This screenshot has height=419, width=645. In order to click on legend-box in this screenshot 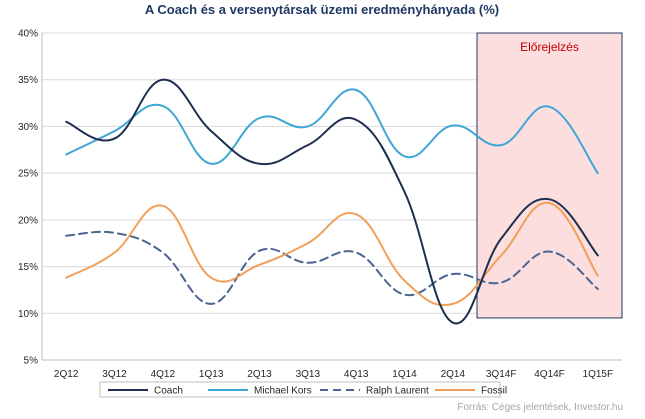, I will do `click(300, 389)`.